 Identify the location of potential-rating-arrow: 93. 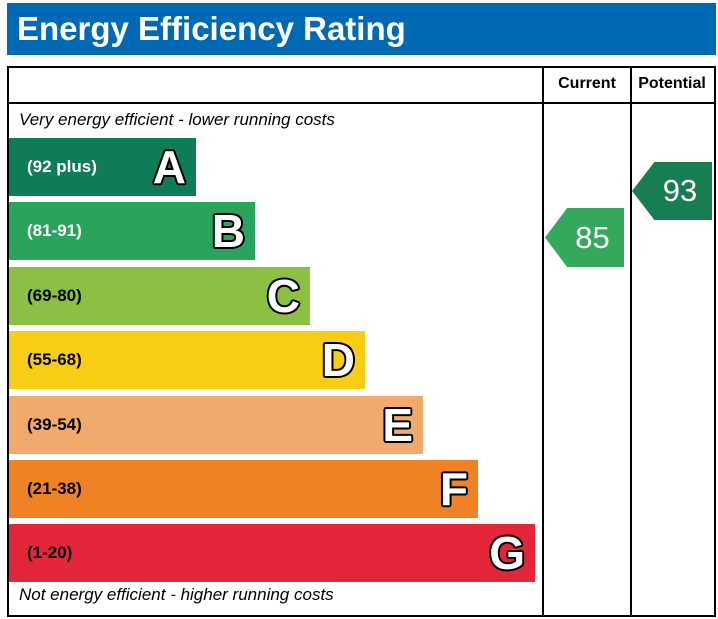
(672, 191).